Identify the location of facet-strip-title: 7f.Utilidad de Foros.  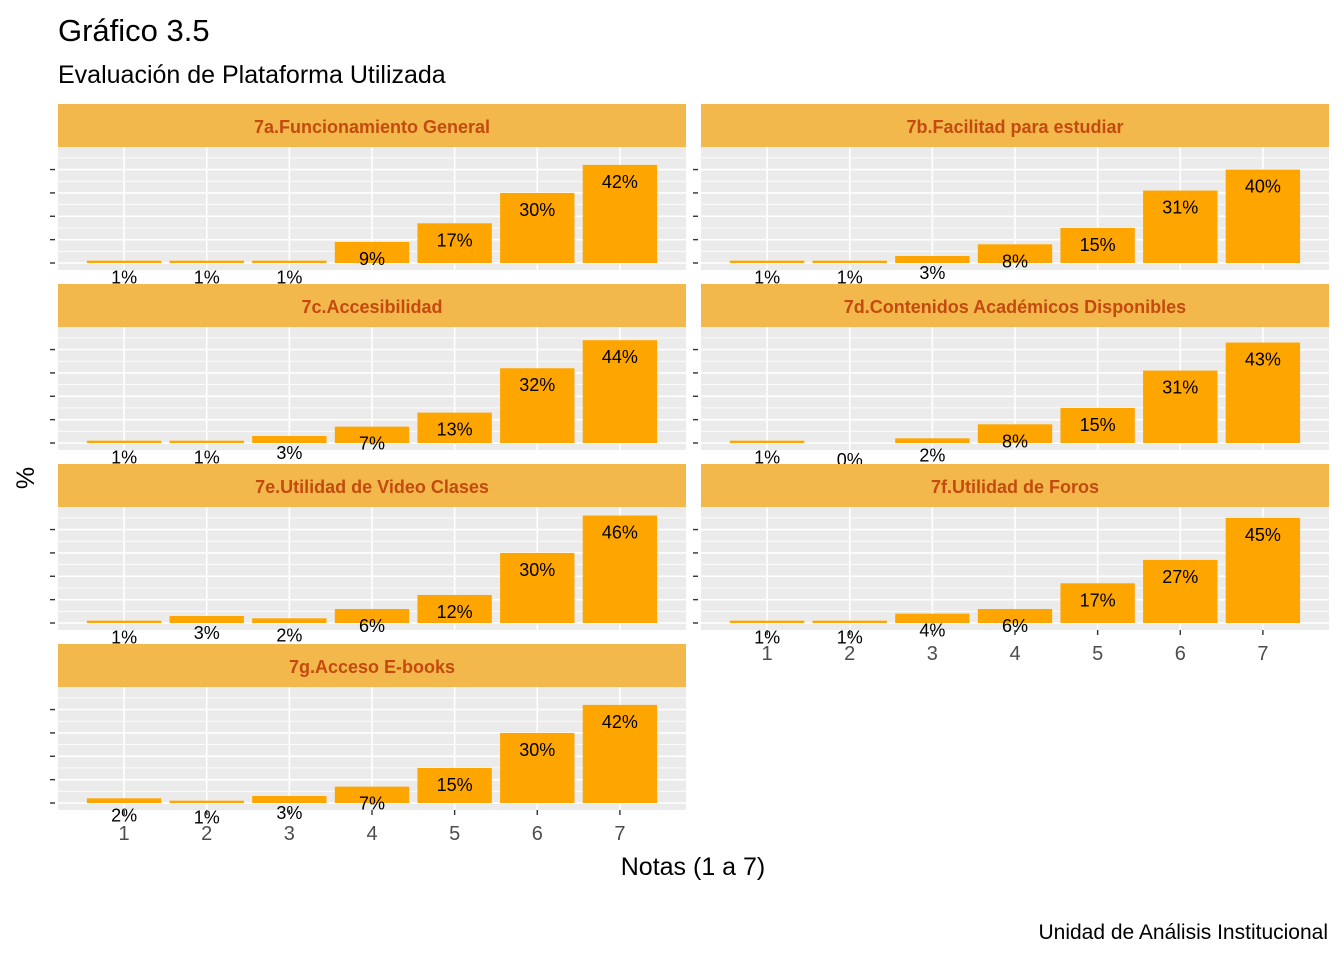
(1015, 487).